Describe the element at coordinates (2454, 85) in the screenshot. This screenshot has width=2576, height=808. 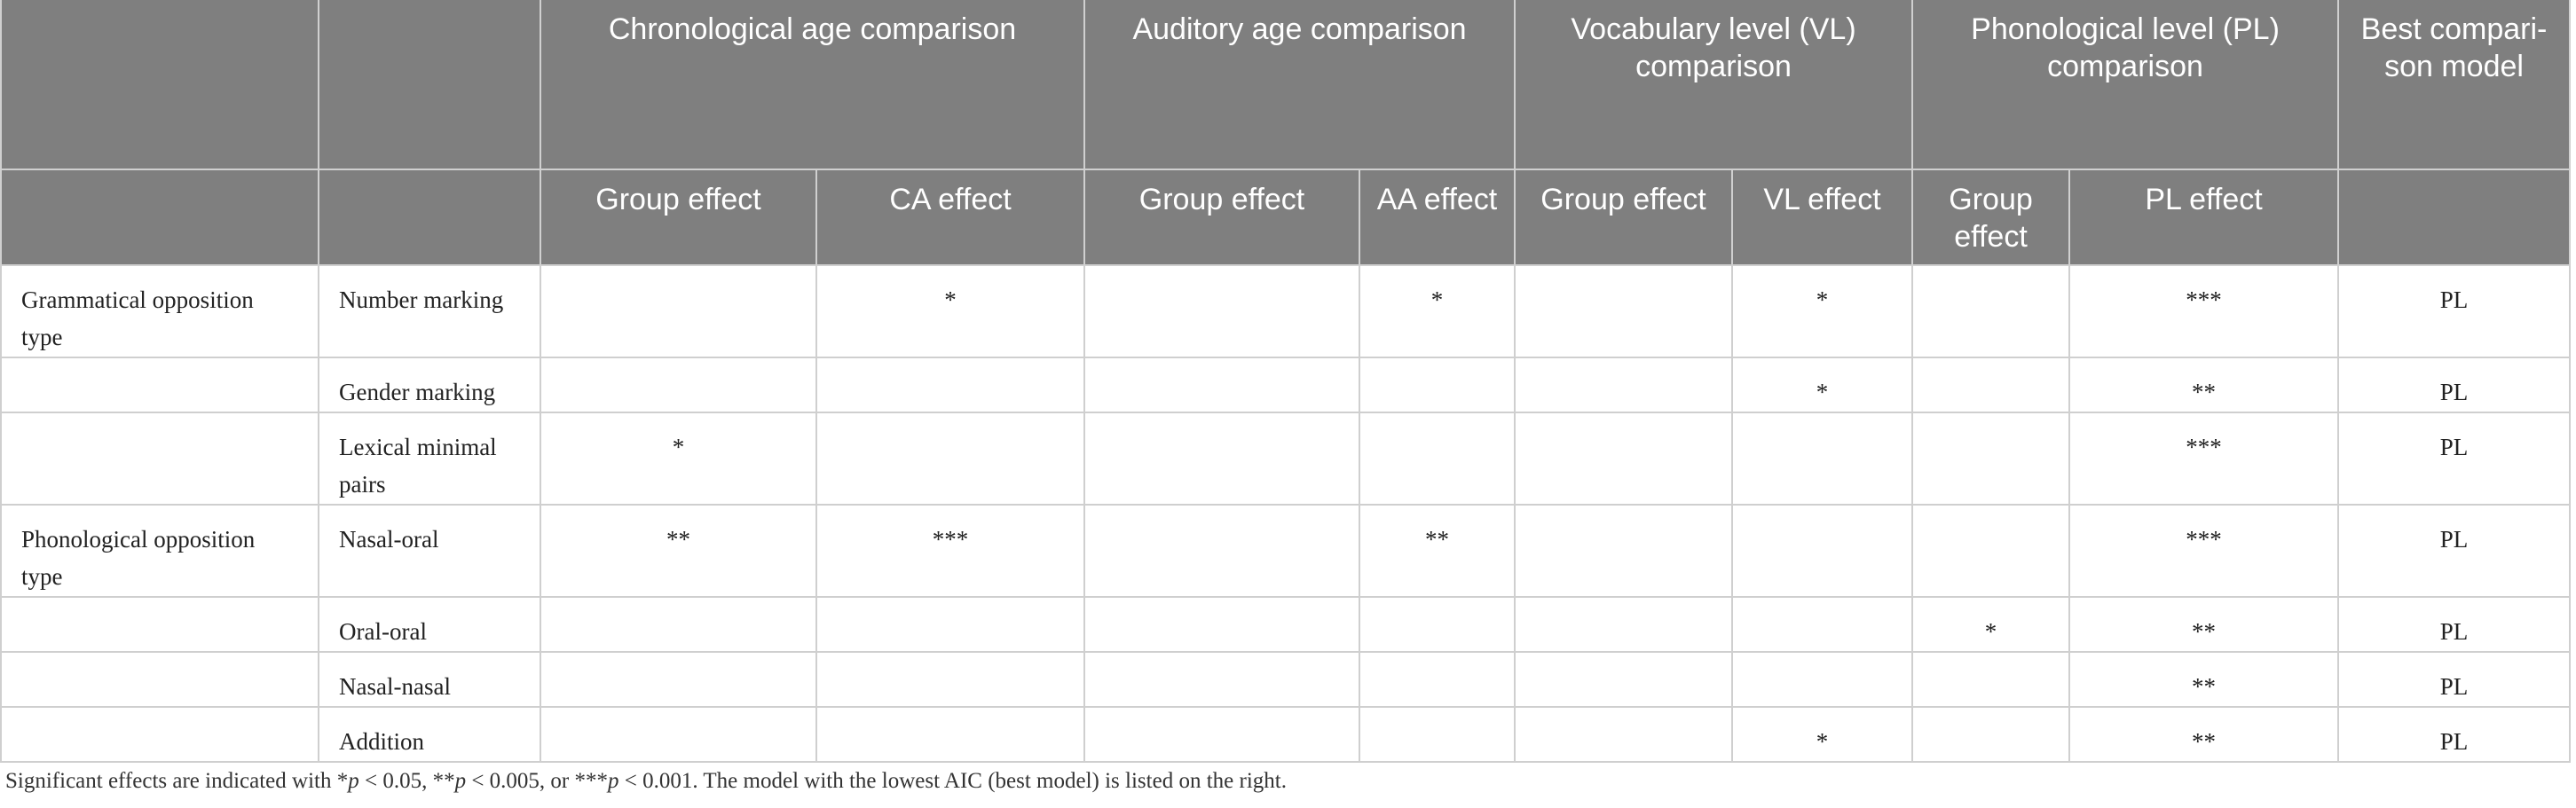
I see `header-best-model: Best compari- son model` at that location.